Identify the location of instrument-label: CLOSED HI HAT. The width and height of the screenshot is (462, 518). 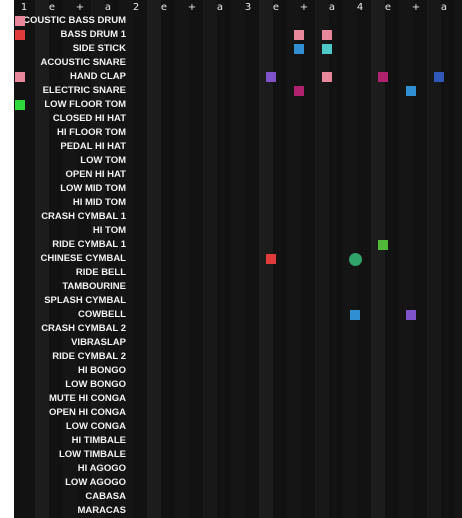
(89, 118).